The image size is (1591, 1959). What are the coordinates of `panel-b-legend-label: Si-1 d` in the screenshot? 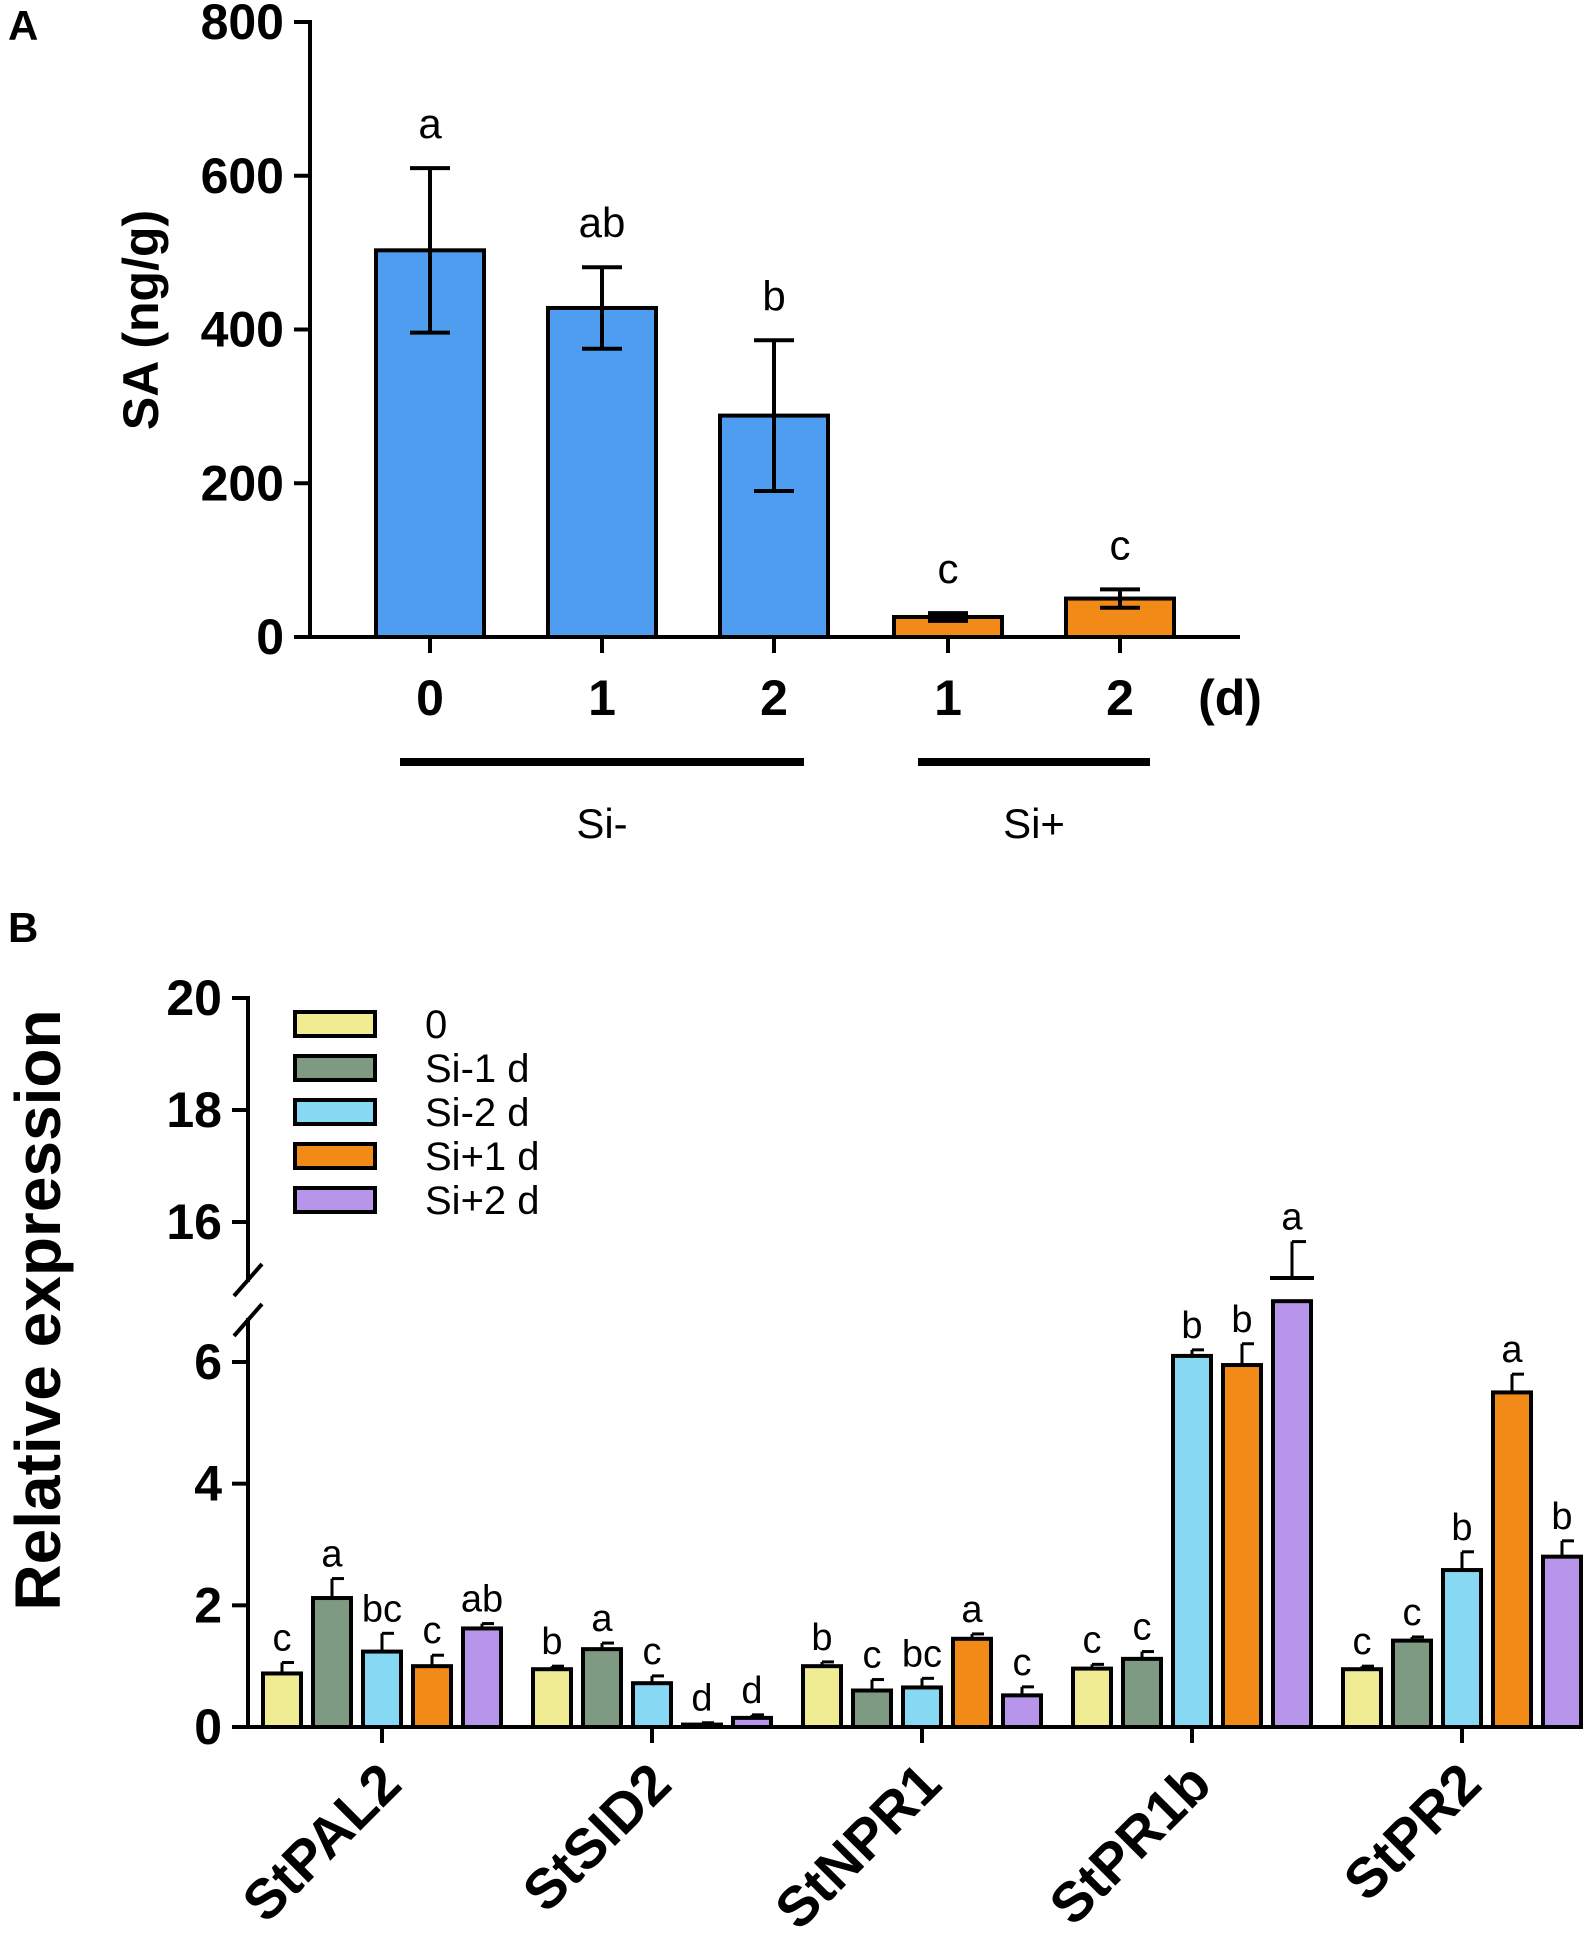 It's located at (477, 1069).